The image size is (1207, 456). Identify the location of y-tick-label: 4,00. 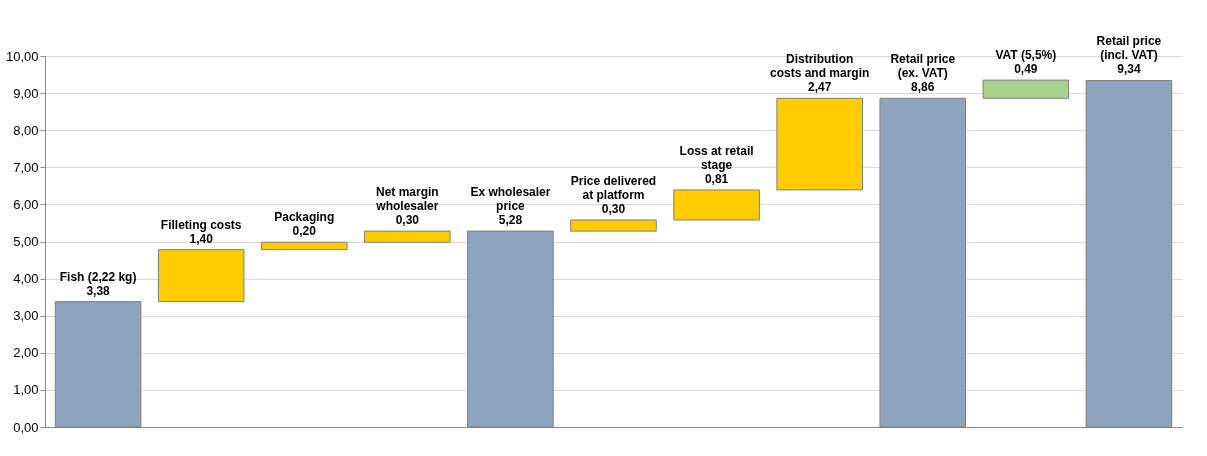
(26, 279).